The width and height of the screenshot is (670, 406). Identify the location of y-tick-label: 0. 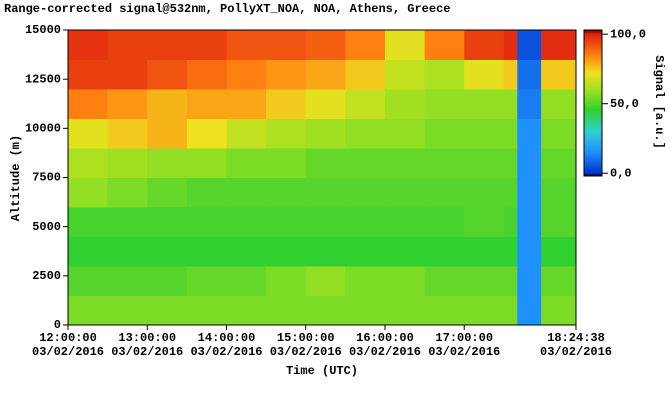
(57, 325).